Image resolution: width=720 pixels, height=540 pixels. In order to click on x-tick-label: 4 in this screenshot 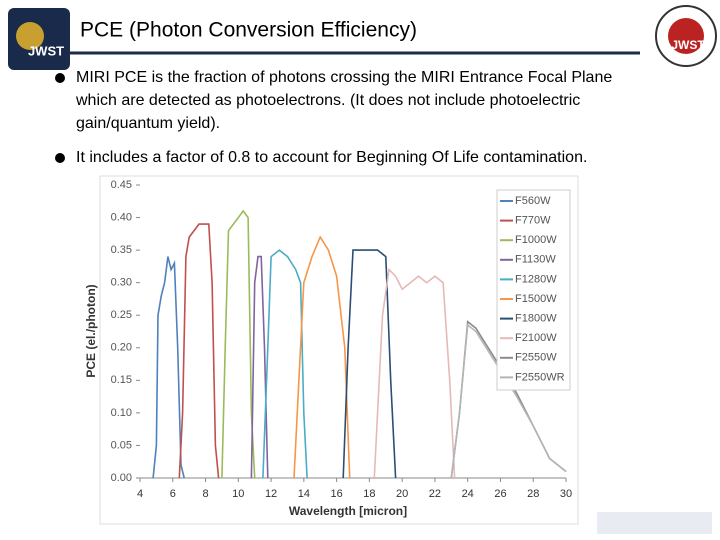, I will do `click(140, 494)`.